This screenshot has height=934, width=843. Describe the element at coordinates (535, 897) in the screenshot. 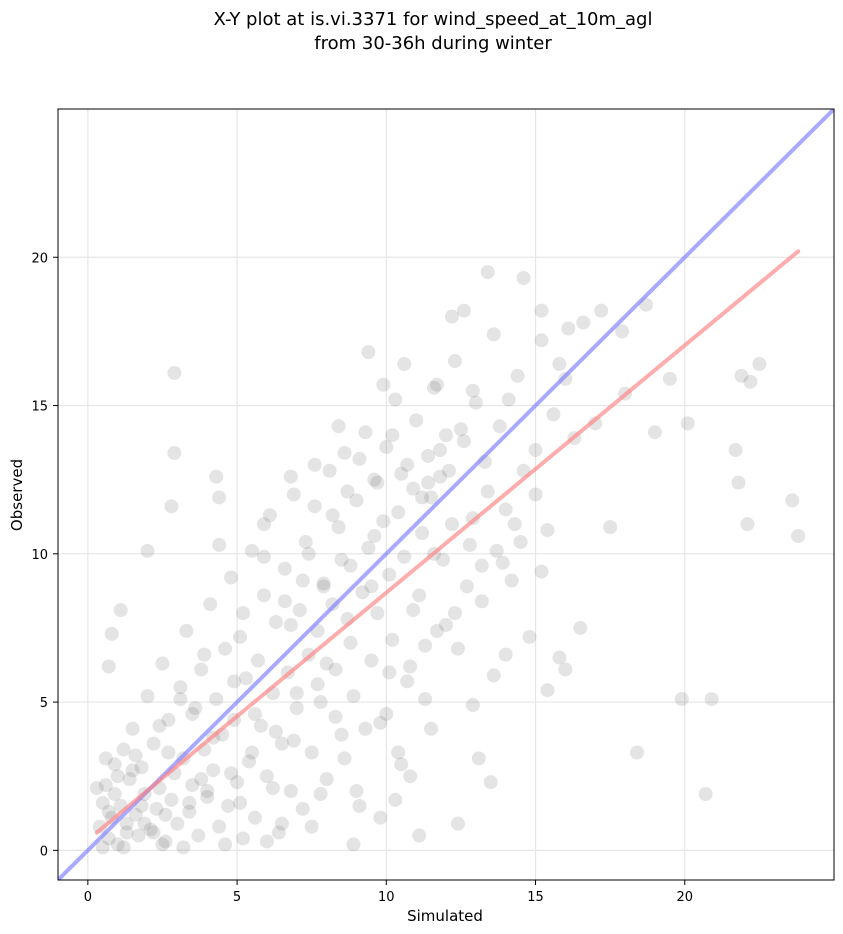

I see `x-tick-label: 15` at that location.